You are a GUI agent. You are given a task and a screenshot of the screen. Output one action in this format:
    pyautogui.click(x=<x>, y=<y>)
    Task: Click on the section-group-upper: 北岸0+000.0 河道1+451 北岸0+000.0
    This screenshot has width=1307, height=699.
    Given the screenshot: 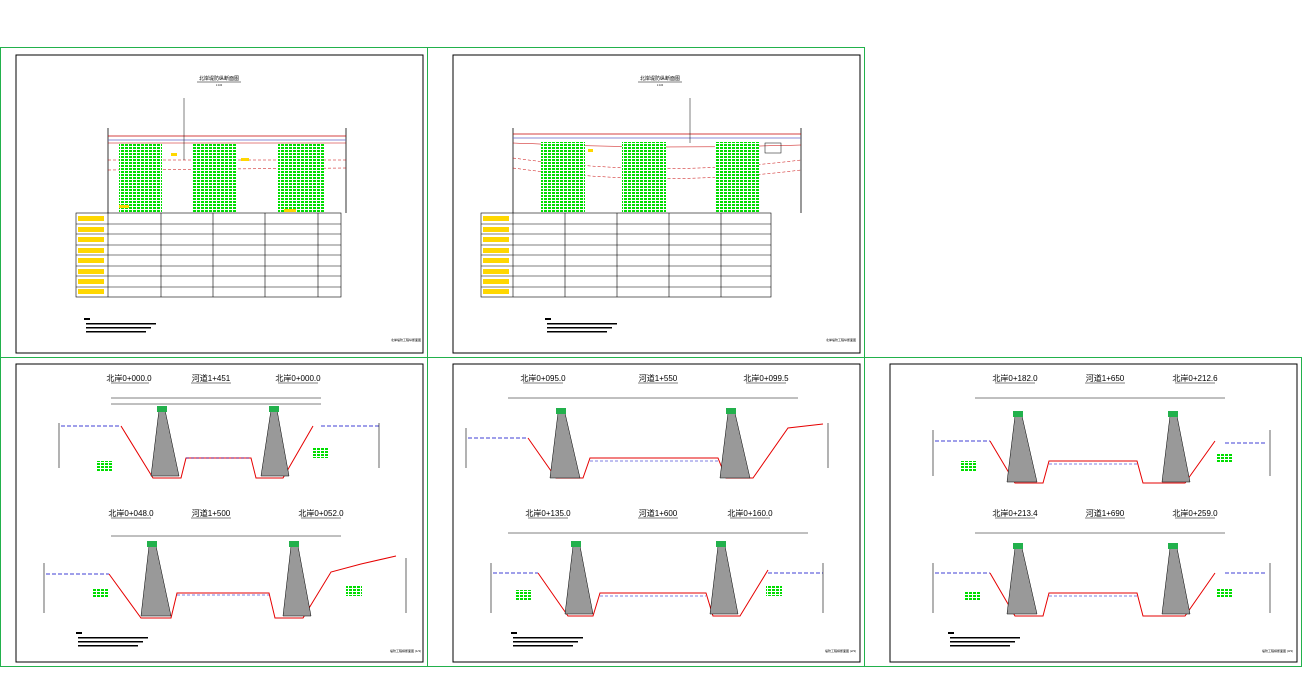 What is the action you would take?
    pyautogui.click(x=219, y=426)
    